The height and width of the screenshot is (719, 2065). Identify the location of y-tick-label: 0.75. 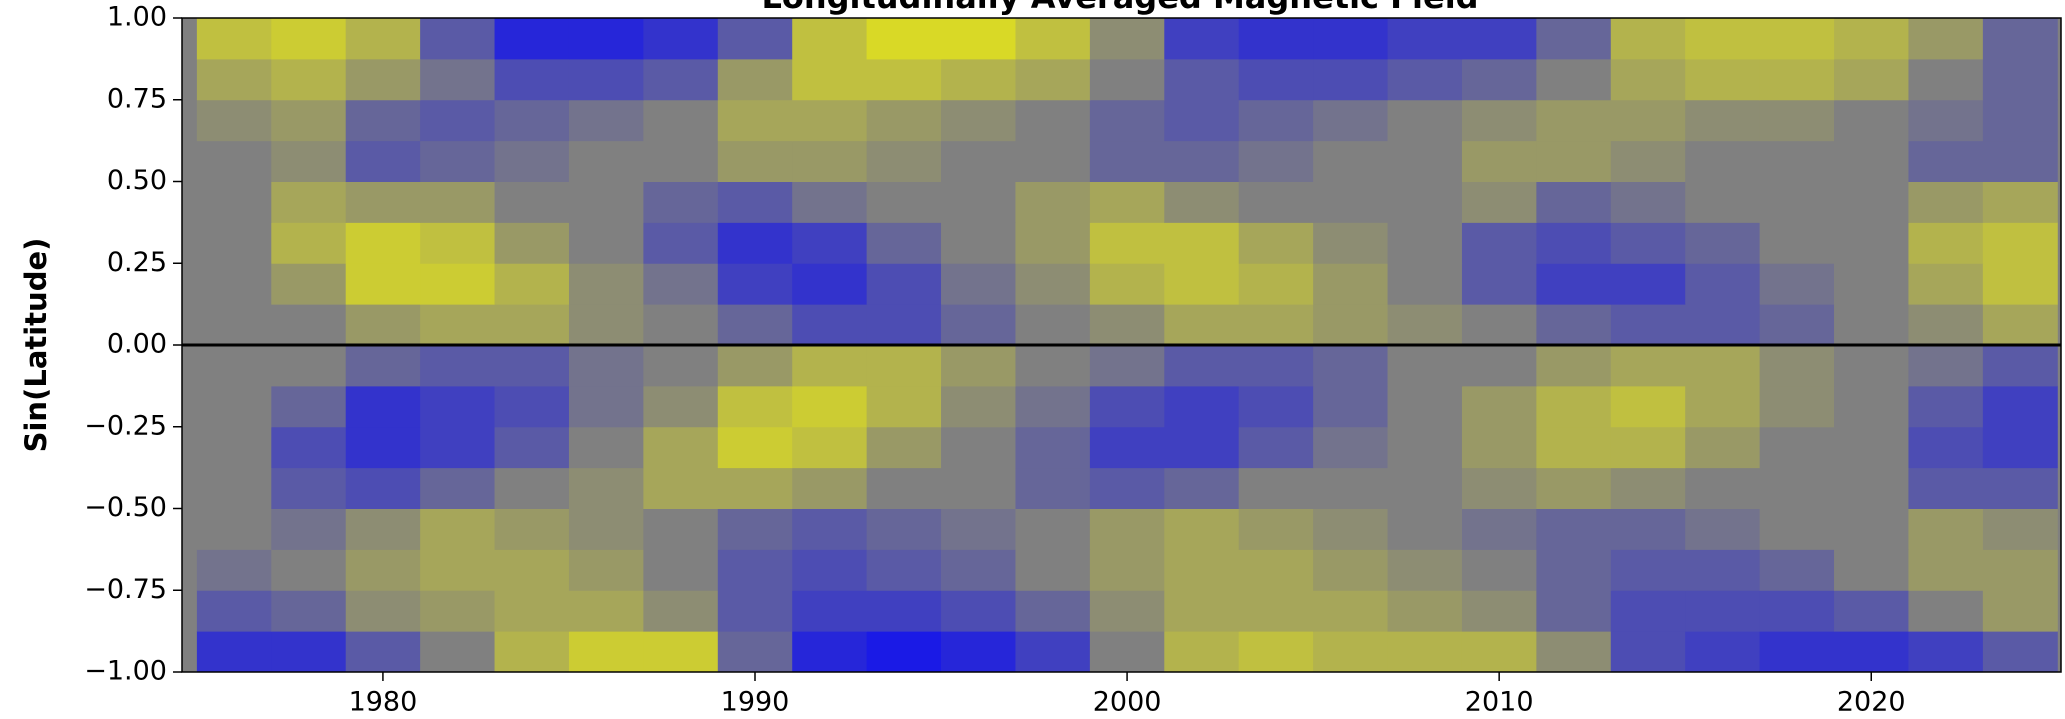
(137, 98).